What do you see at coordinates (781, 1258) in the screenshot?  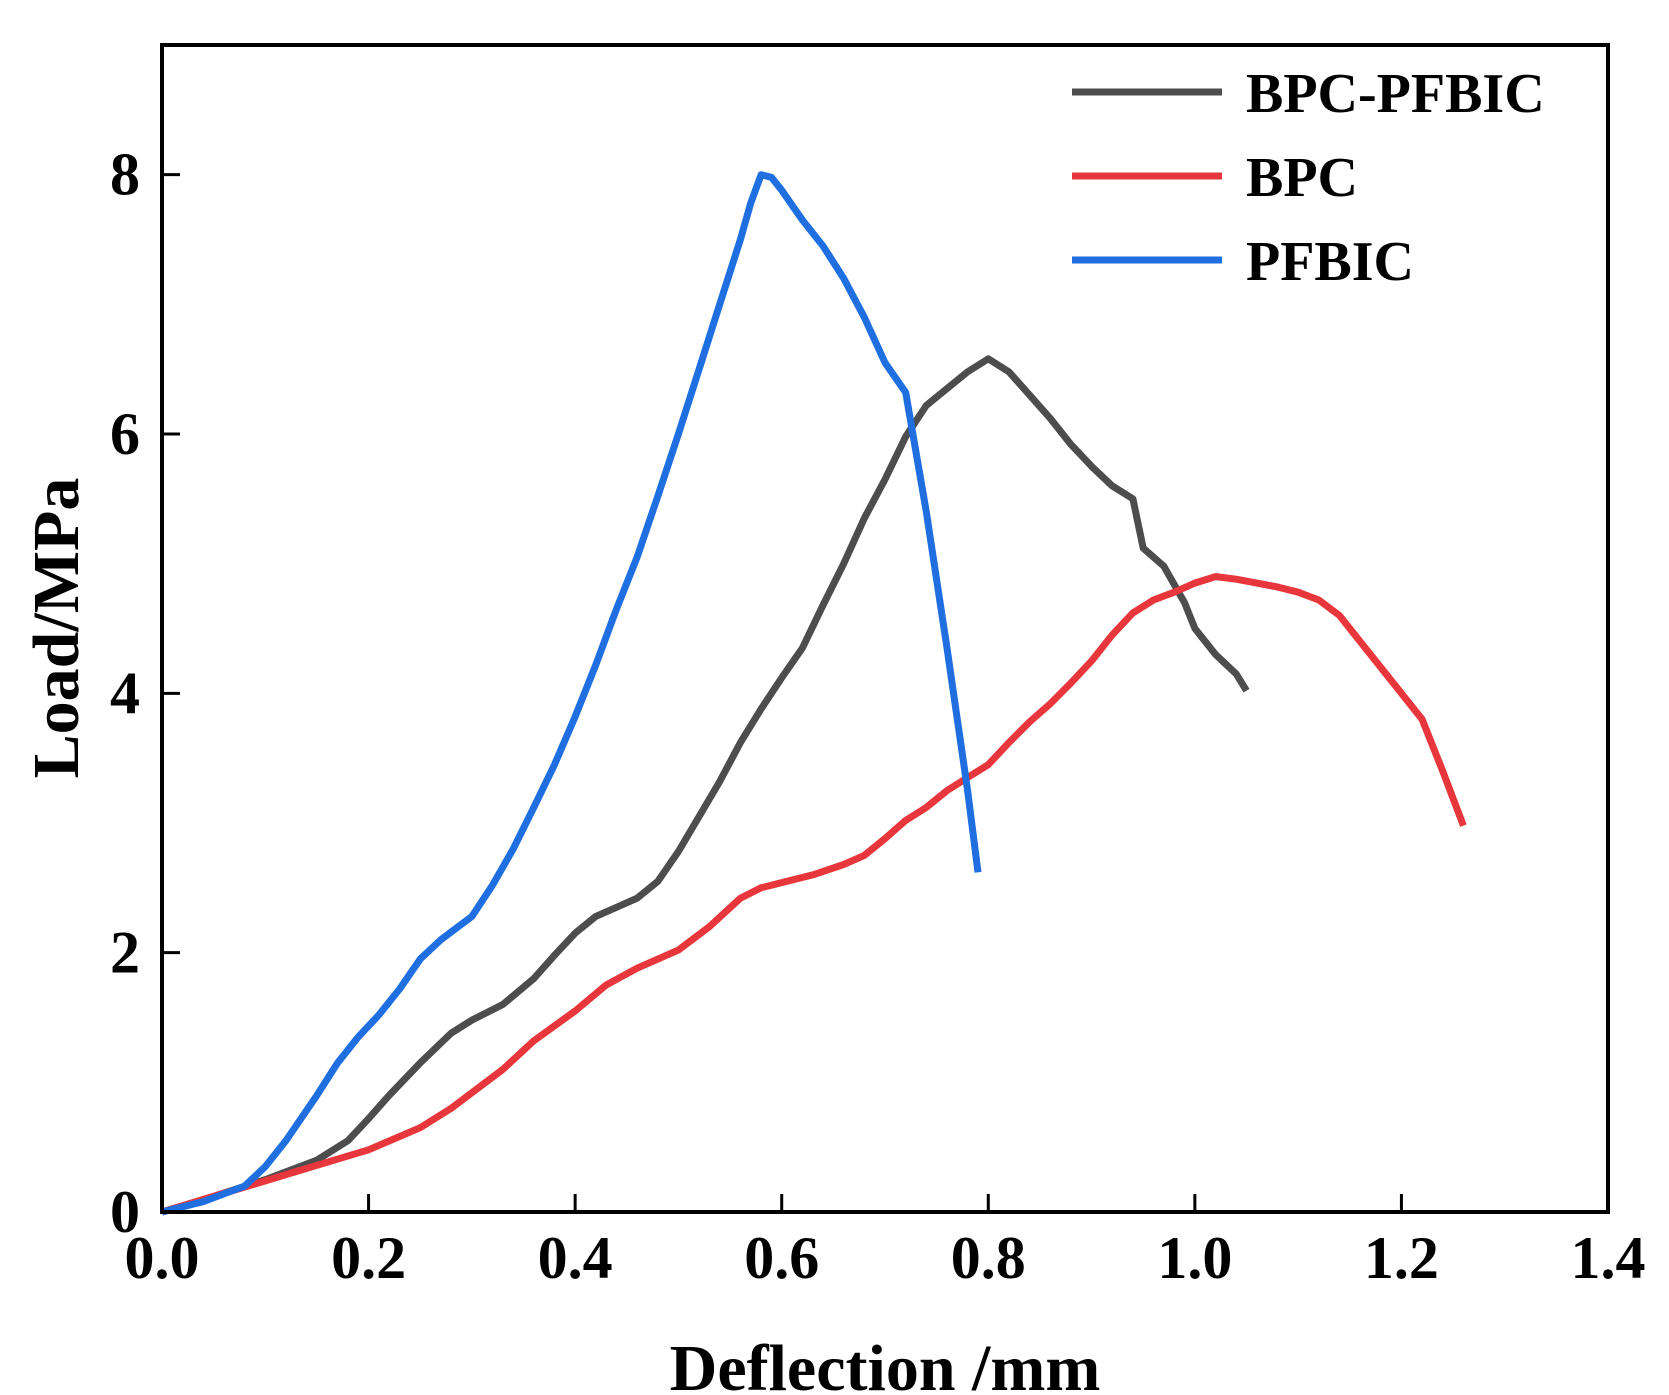 I see `x-tick-label: 0.6` at bounding box center [781, 1258].